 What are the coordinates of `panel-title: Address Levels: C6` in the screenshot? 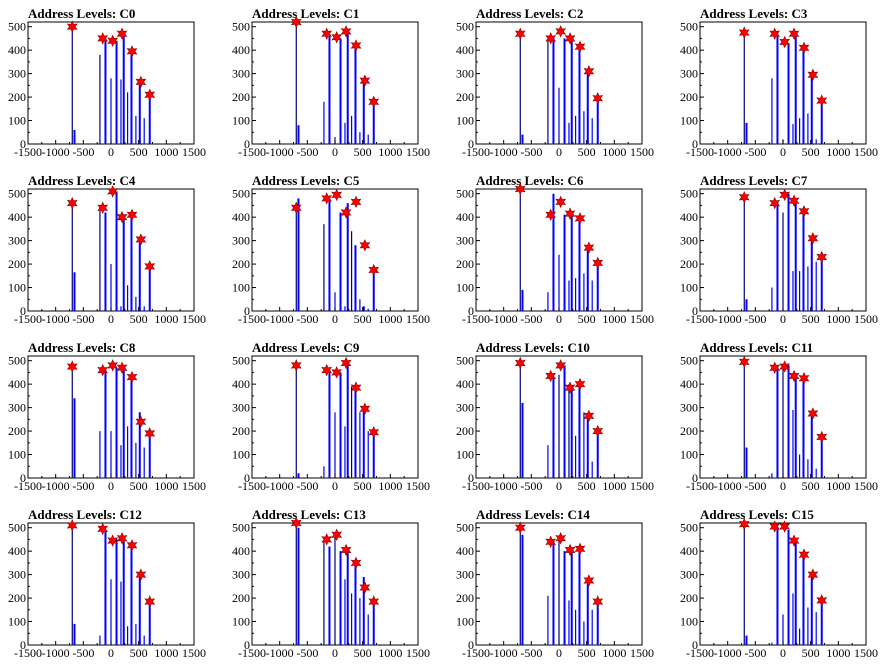 It's located at (530, 180).